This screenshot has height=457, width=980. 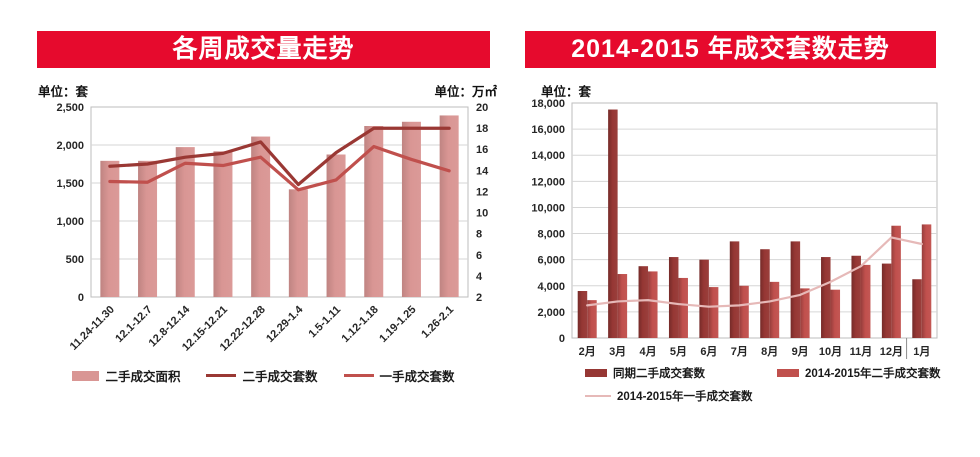 What do you see at coordinates (479, 277) in the screenshot?
I see `svg-text: 4` at bounding box center [479, 277].